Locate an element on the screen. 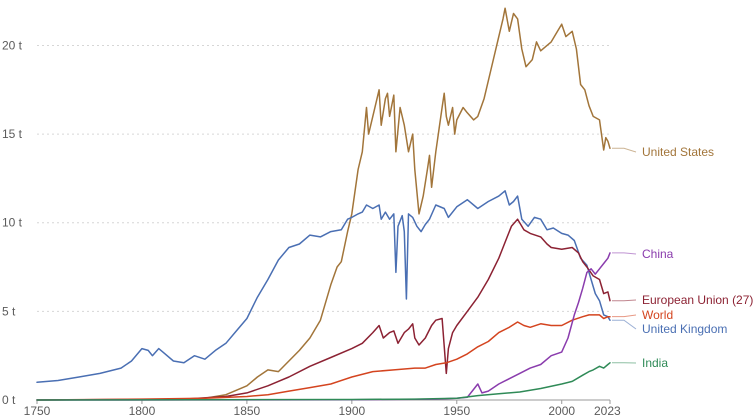 The image size is (755, 417). x-axis: 1750 1800 1850 1900 1950 2000 2023 is located at coordinates (322, 408).